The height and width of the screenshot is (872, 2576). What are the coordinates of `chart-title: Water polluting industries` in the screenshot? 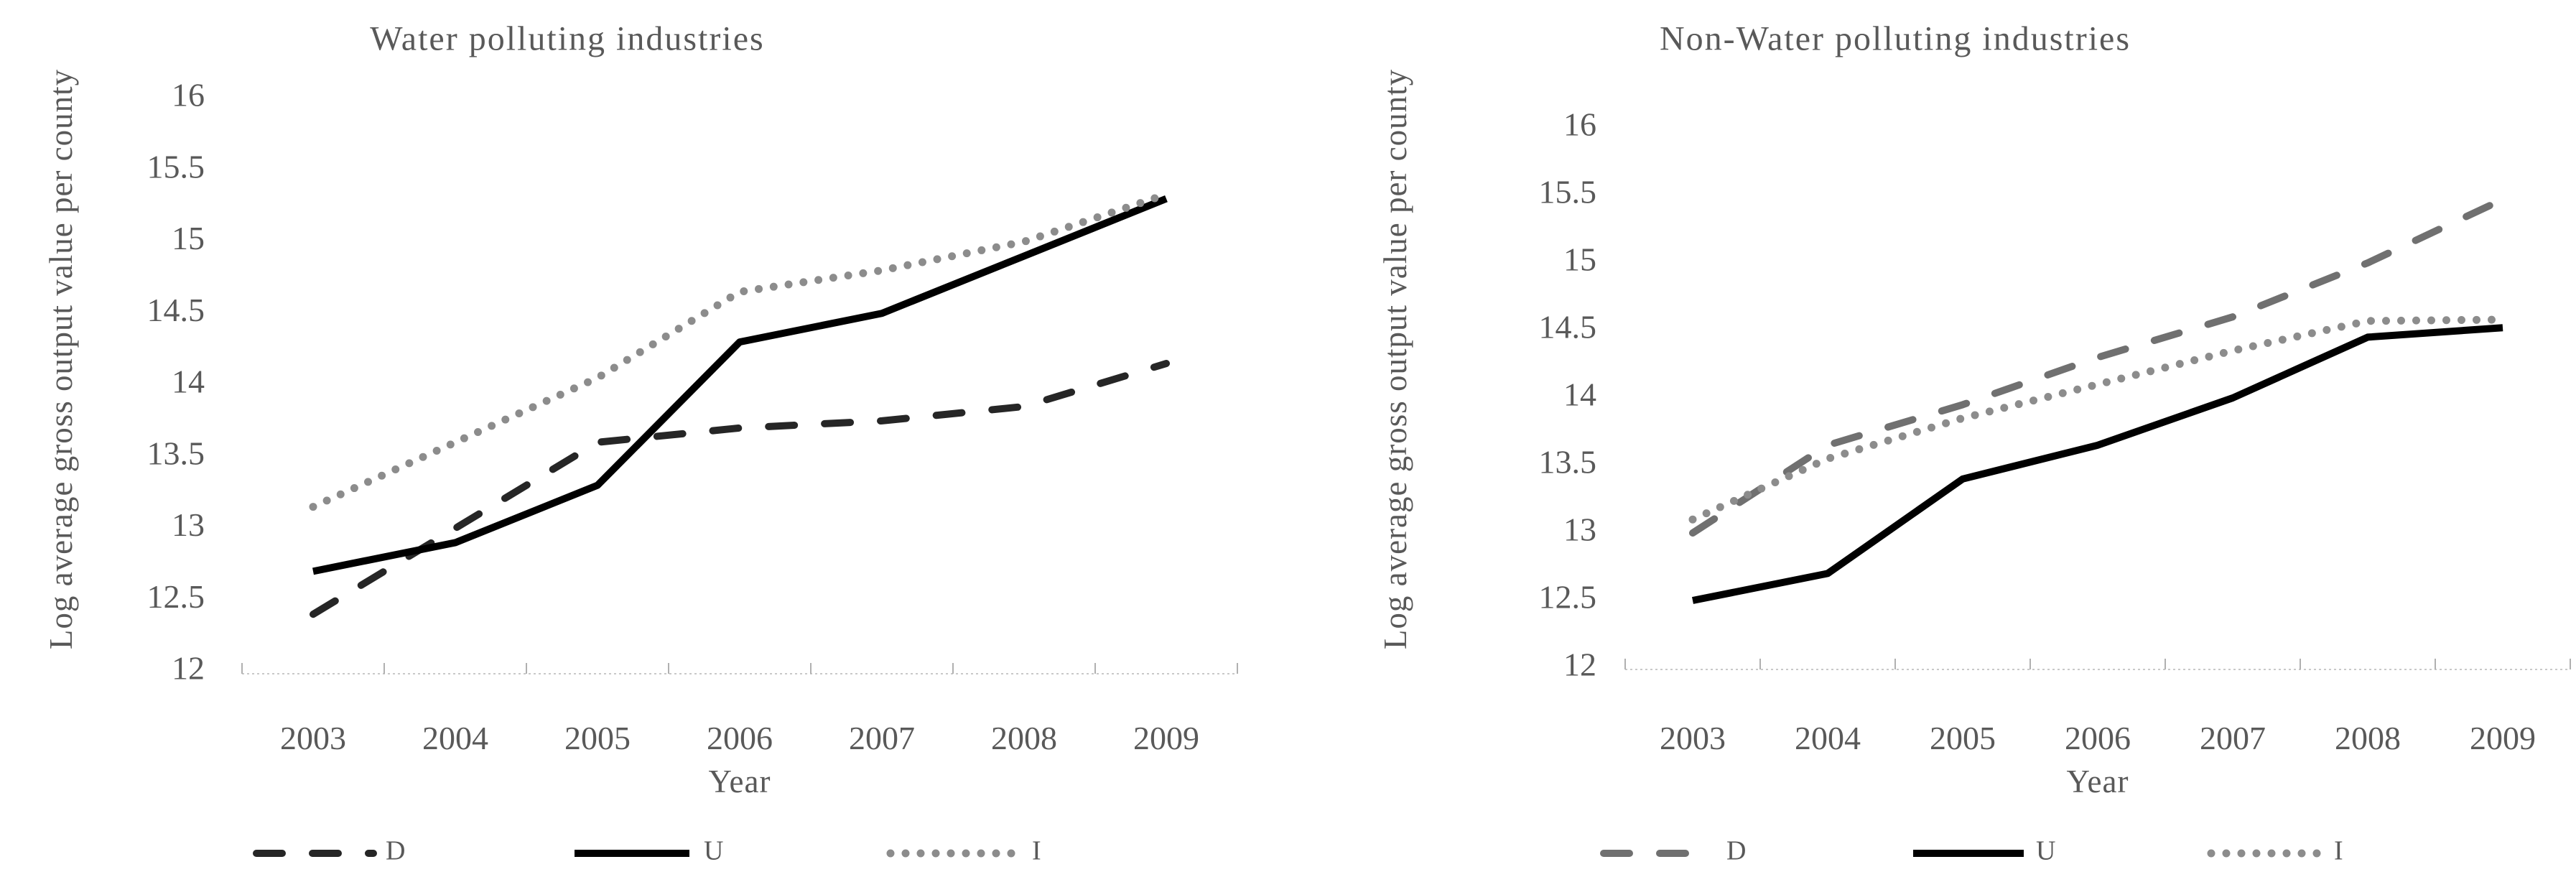 It's located at (567, 39).